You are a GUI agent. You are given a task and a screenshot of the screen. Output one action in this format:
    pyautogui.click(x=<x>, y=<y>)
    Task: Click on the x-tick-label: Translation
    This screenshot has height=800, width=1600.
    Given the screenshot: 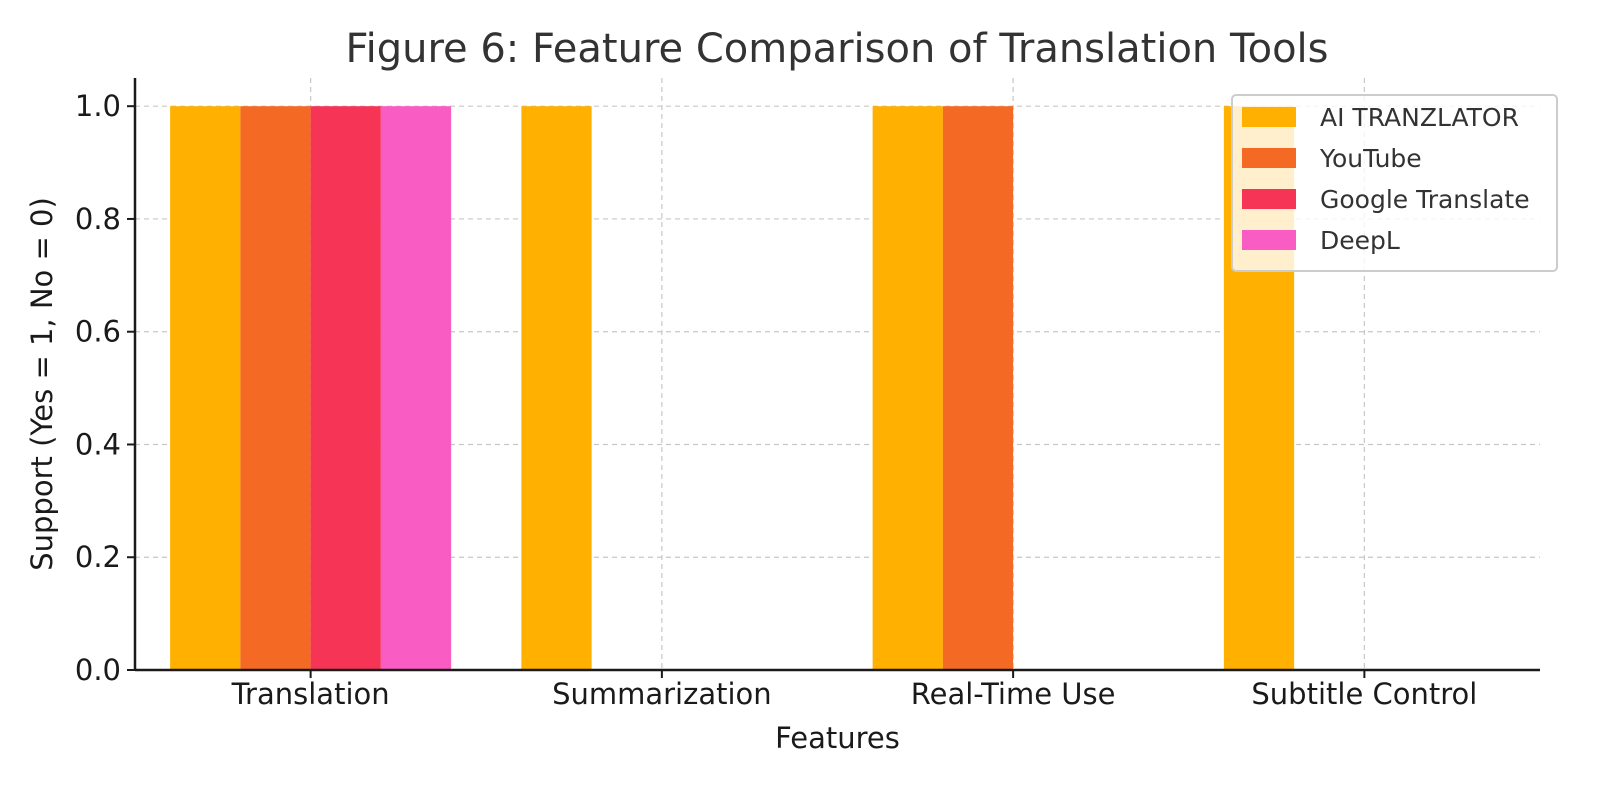 What is the action you would take?
    pyautogui.click(x=310, y=694)
    